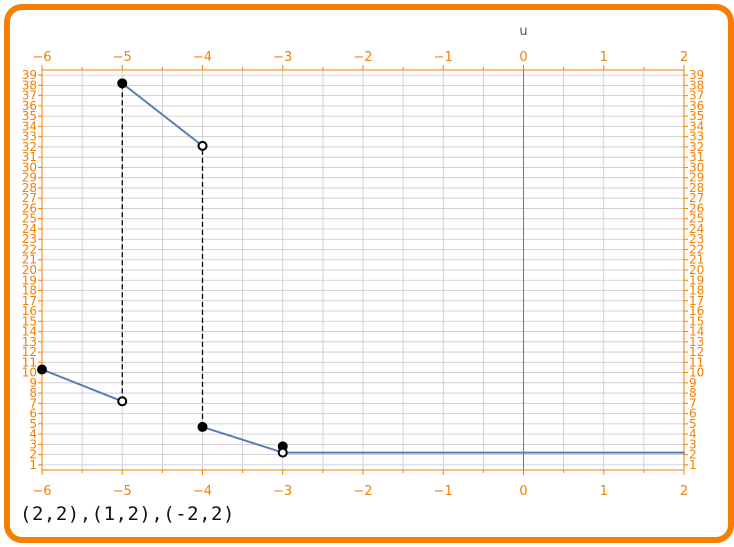  What do you see at coordinates (33, 414) in the screenshot?
I see `y-tick-label-left: 6` at bounding box center [33, 414].